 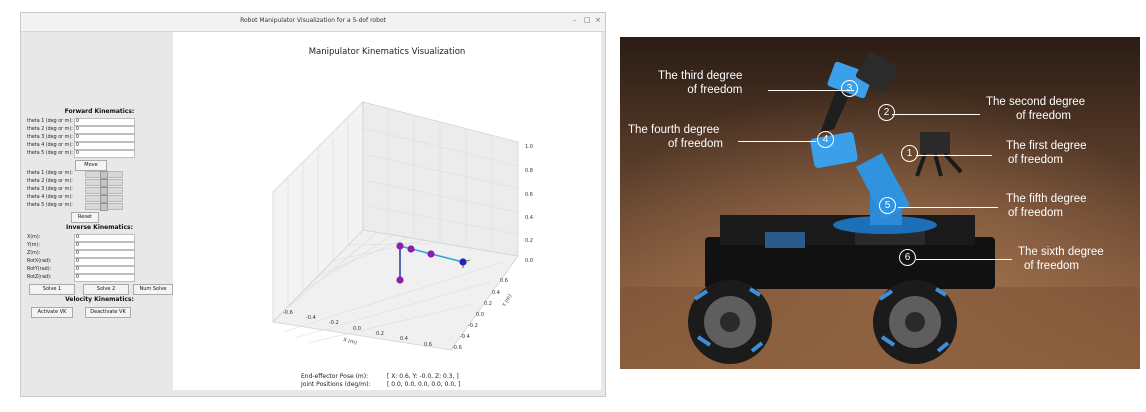 I want to click on slider-theta5-row: theta 5 (deg or m):, so click(x=99, y=206).